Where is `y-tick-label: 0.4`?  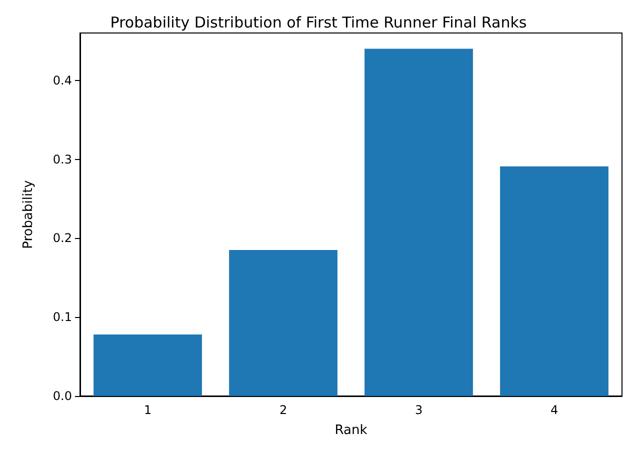 y-tick-label: 0.4 is located at coordinates (62, 80).